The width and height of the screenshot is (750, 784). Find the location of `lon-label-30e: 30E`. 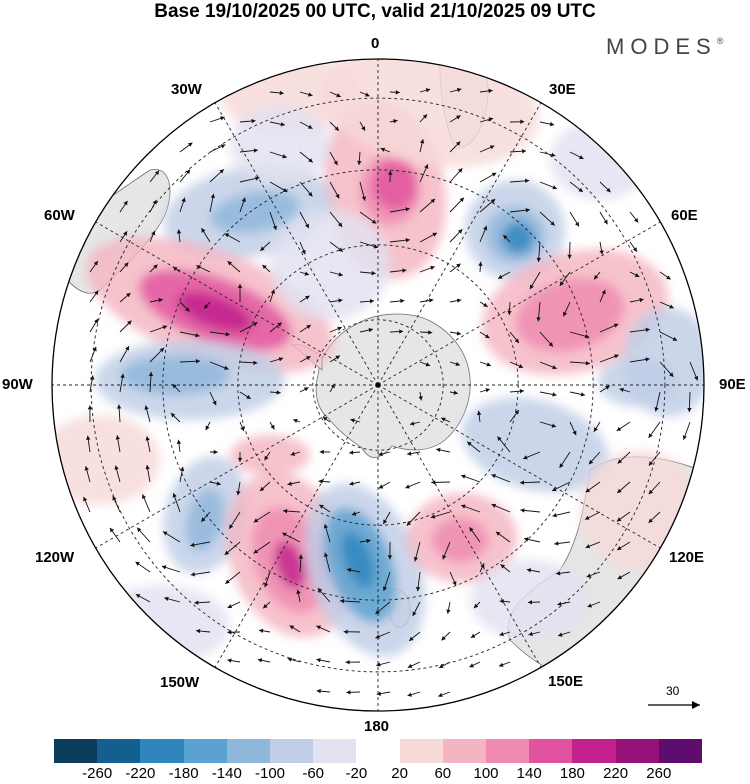

lon-label-30e: 30E is located at coordinates (562, 90).